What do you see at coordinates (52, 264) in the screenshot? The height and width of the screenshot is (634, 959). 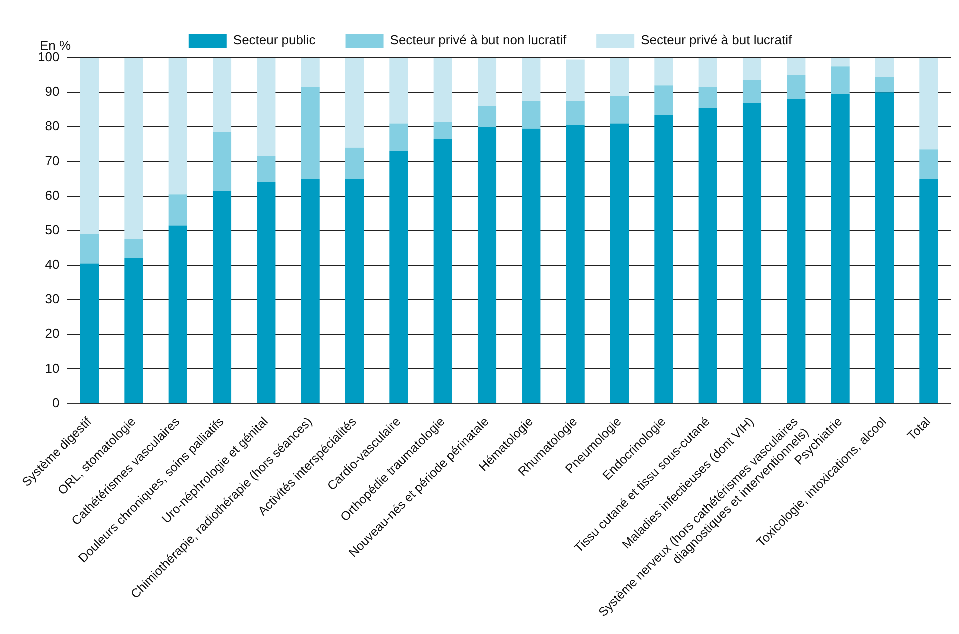 I see `y-tick-label: 40` at bounding box center [52, 264].